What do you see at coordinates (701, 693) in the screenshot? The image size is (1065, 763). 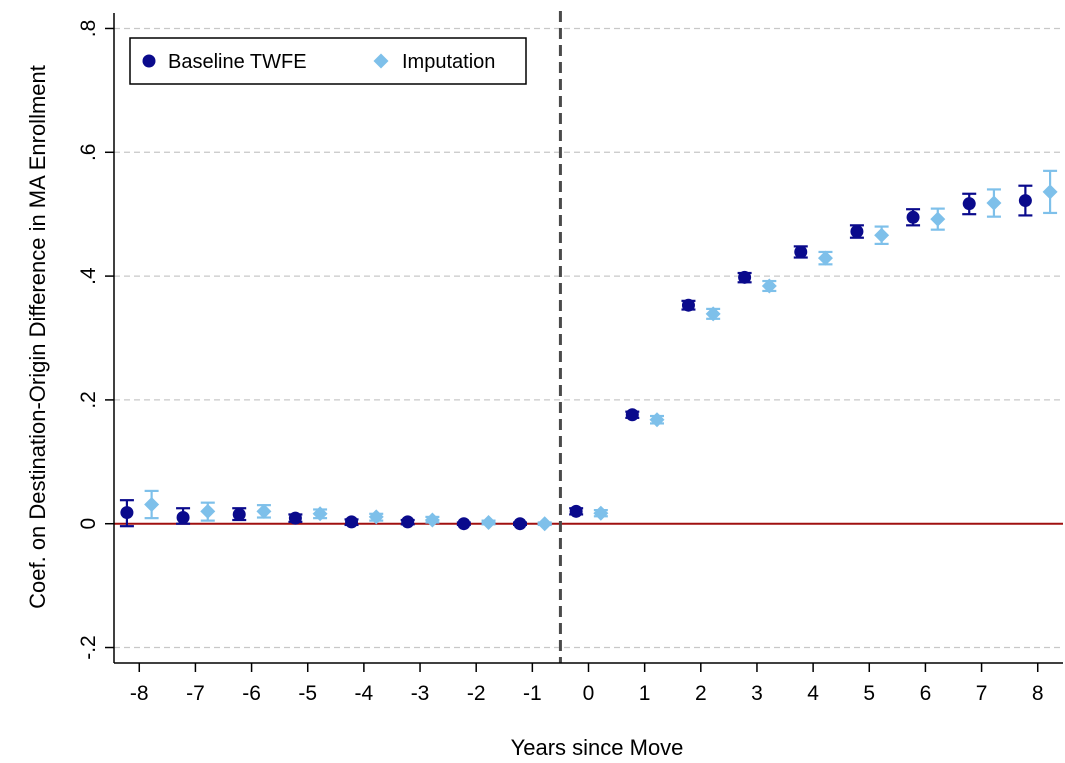 I see `x-tick-label: 2` at bounding box center [701, 693].